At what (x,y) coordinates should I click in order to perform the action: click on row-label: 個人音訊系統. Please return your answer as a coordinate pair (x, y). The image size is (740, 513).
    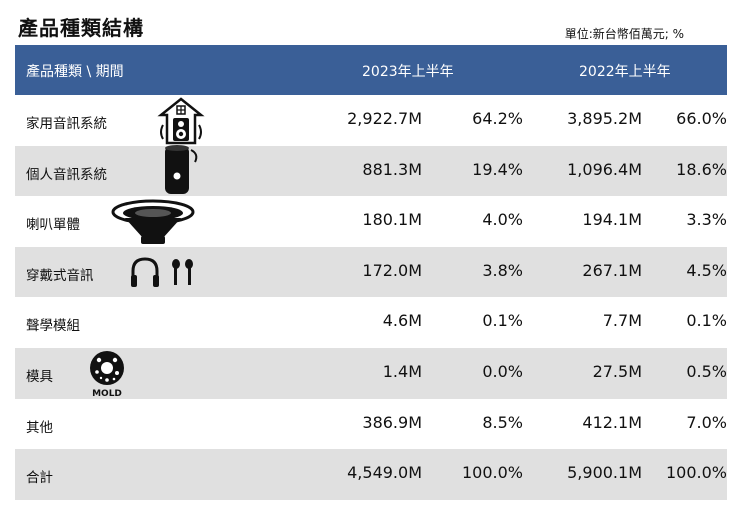
    Looking at the image, I should click on (66, 174).